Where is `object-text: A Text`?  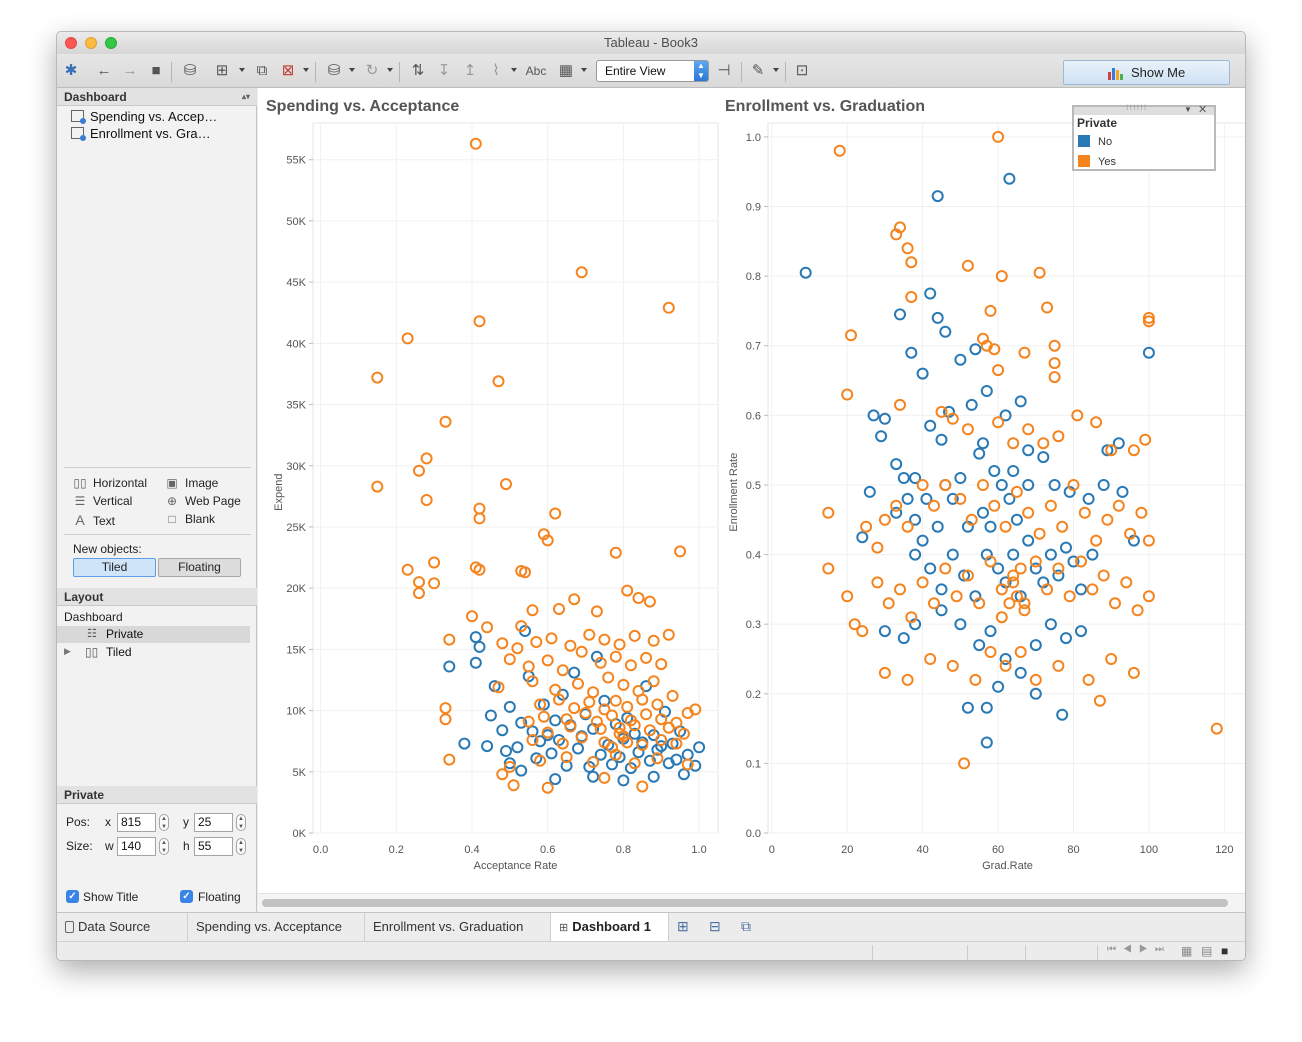
object-text: A Text is located at coordinates (94, 520).